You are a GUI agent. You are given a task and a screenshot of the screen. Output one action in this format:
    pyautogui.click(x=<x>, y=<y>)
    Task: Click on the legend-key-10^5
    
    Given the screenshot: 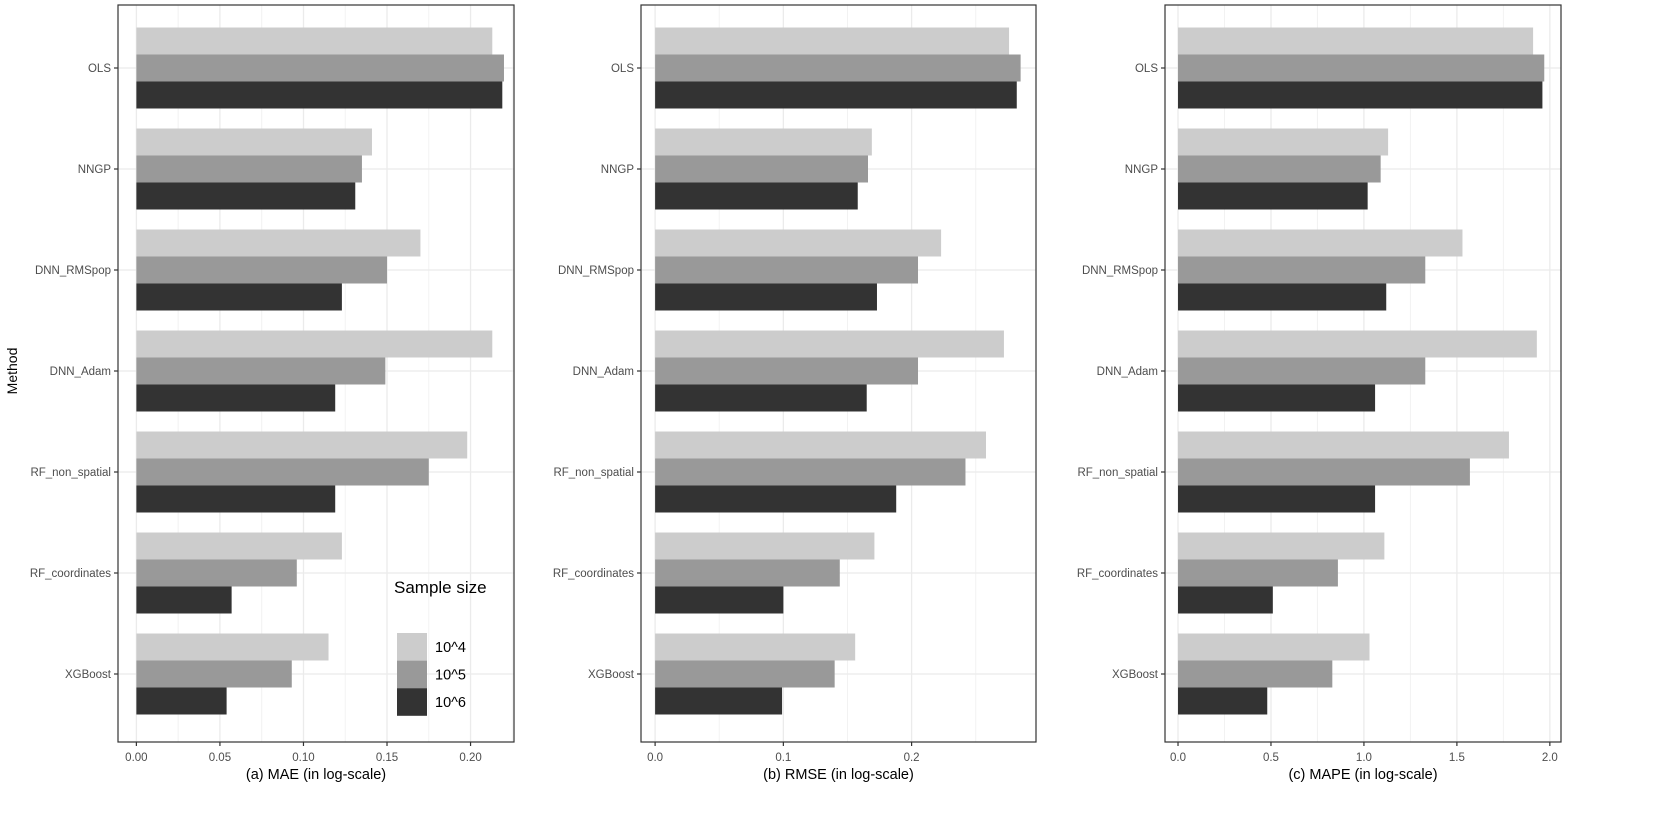 What is the action you would take?
    pyautogui.click(x=412, y=674)
    